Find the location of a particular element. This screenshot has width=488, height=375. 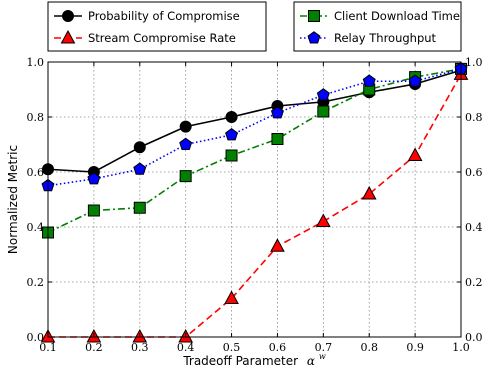

x-tick-label: 0.4 is located at coordinates (186, 347).